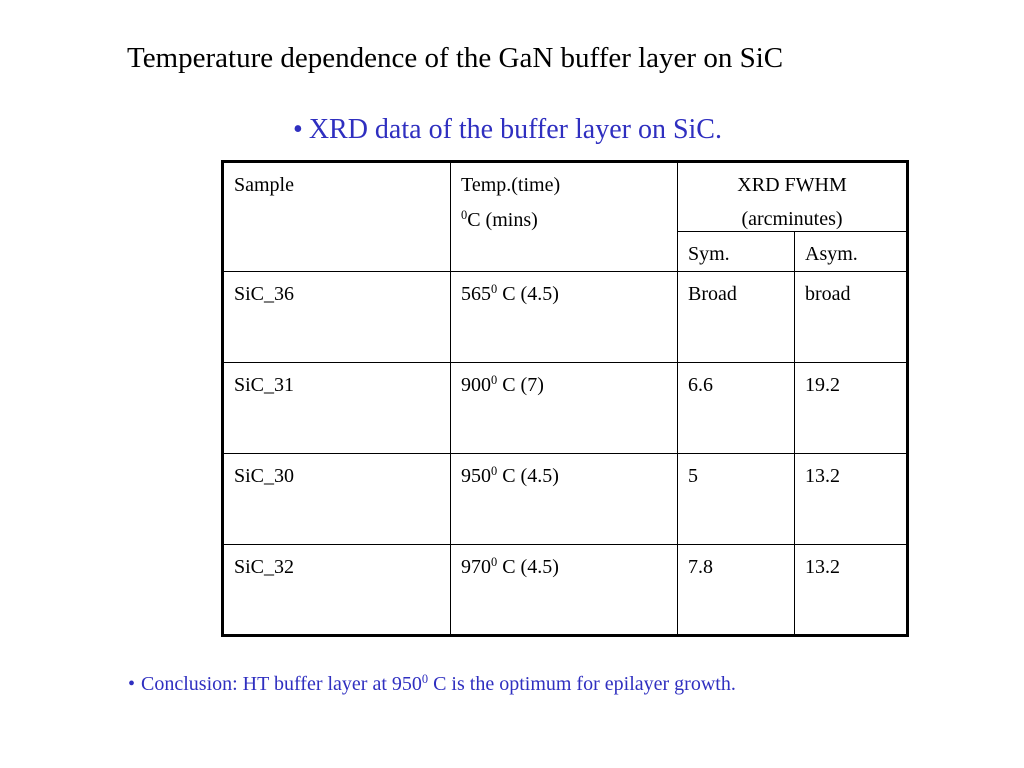  I want to click on table-row: SiC_30 9500 C (4.5) 5 13.2, so click(565, 499).